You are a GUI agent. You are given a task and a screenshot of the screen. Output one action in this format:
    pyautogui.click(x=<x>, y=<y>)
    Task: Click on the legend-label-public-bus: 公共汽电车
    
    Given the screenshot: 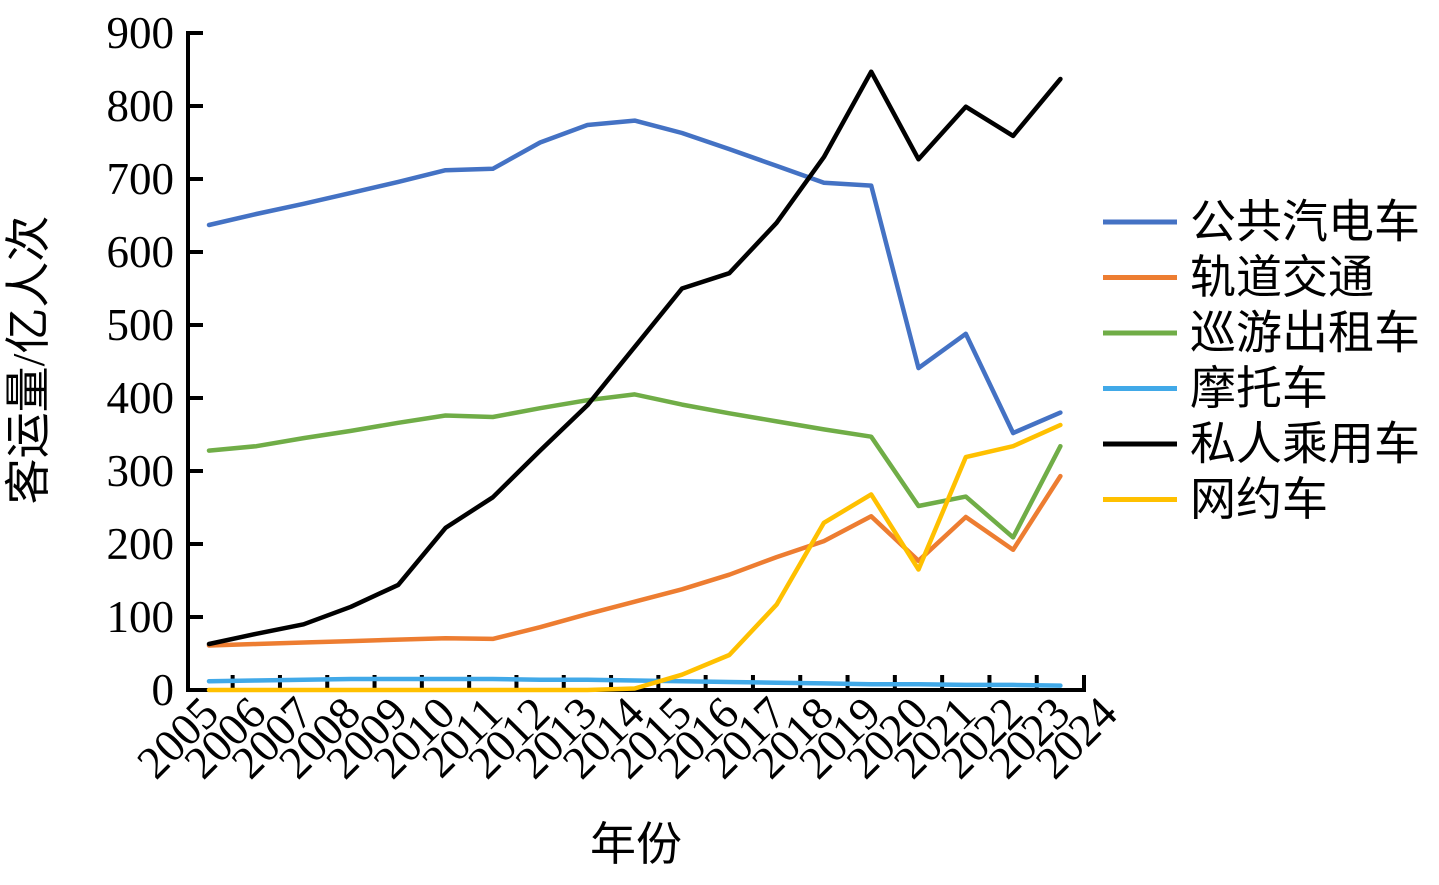 What is the action you would take?
    pyautogui.click(x=1305, y=222)
    